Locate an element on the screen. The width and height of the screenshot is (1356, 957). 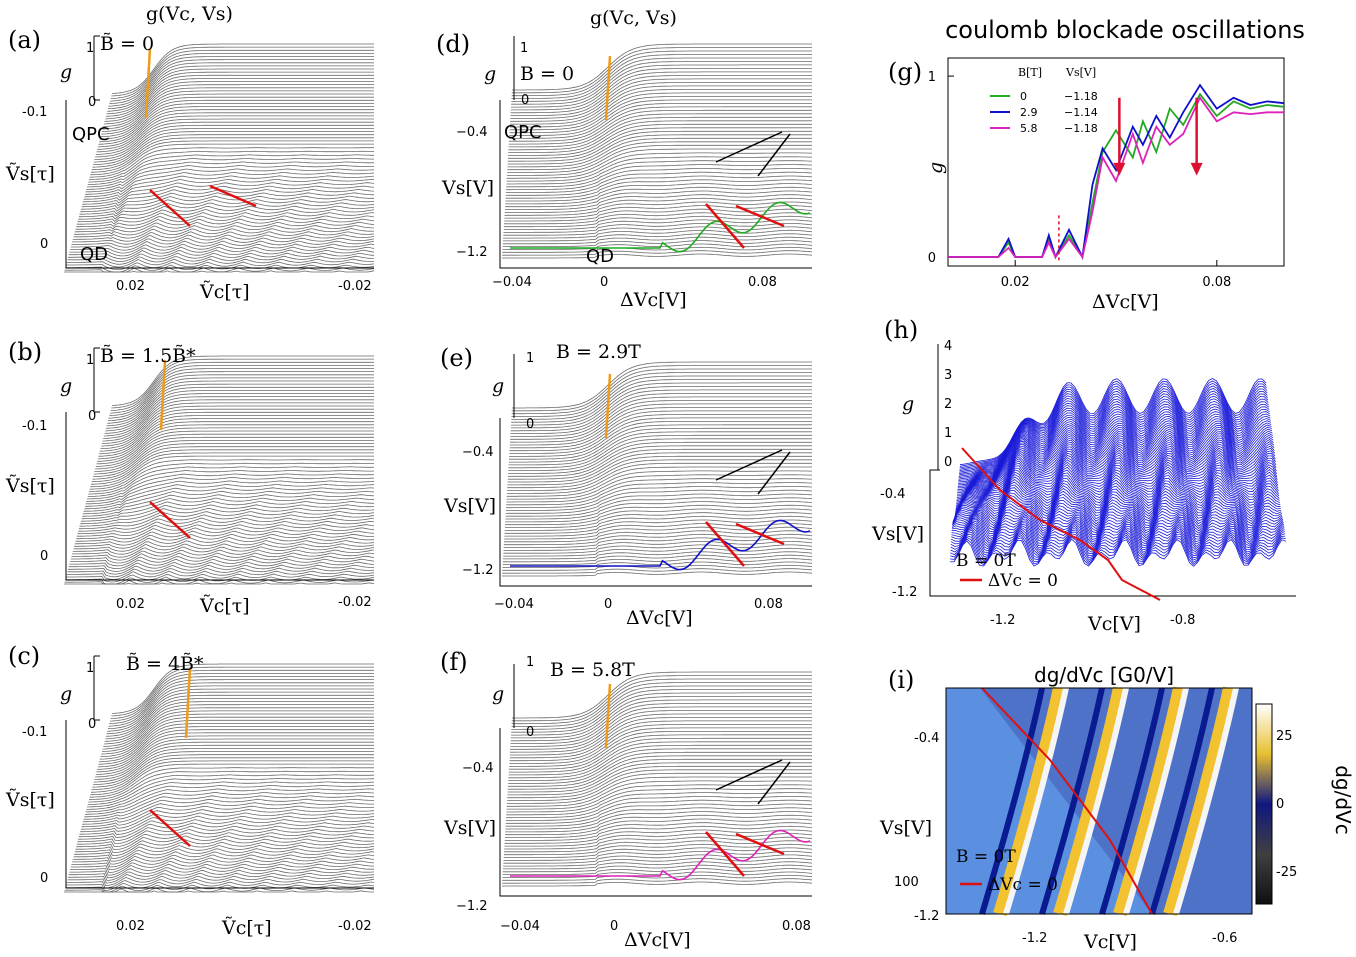
panel-c-z-tick-0: 0 is located at coordinates (92, 724).